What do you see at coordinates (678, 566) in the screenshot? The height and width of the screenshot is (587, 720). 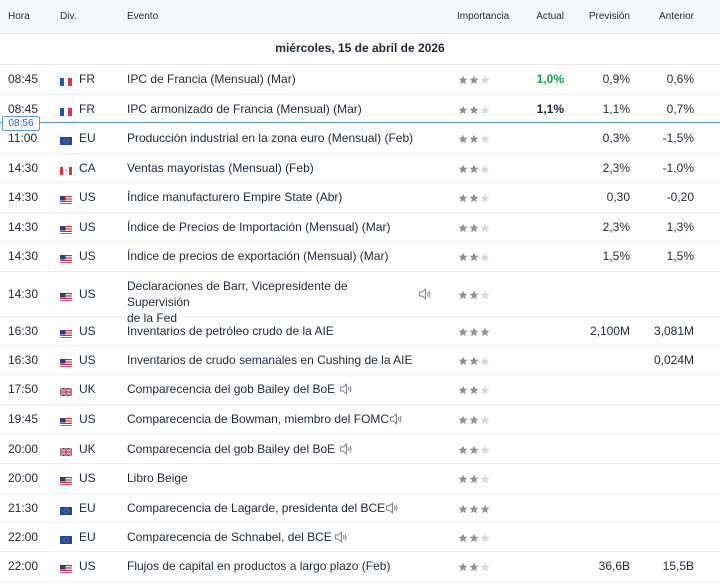 I see `event-previous: 15,5B` at bounding box center [678, 566].